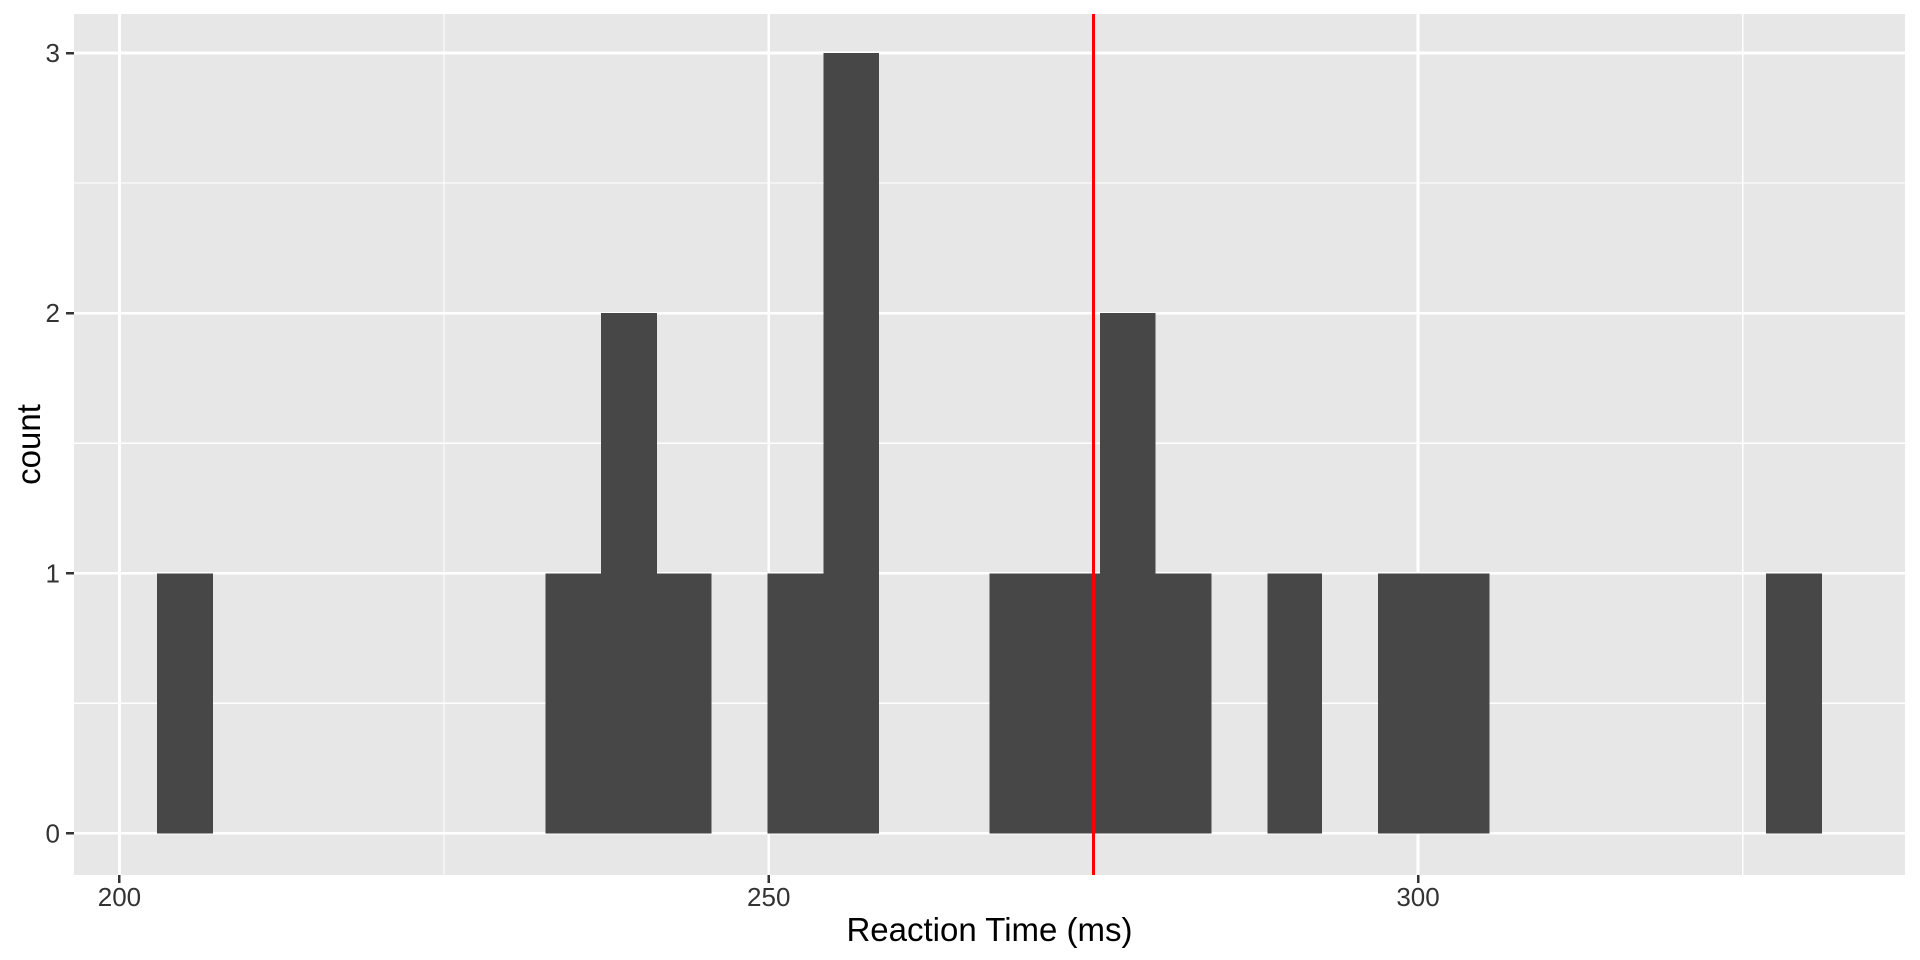 Image resolution: width=1920 pixels, height=960 pixels. I want to click on x-axis-title: Reaction Time (ms), so click(989, 929).